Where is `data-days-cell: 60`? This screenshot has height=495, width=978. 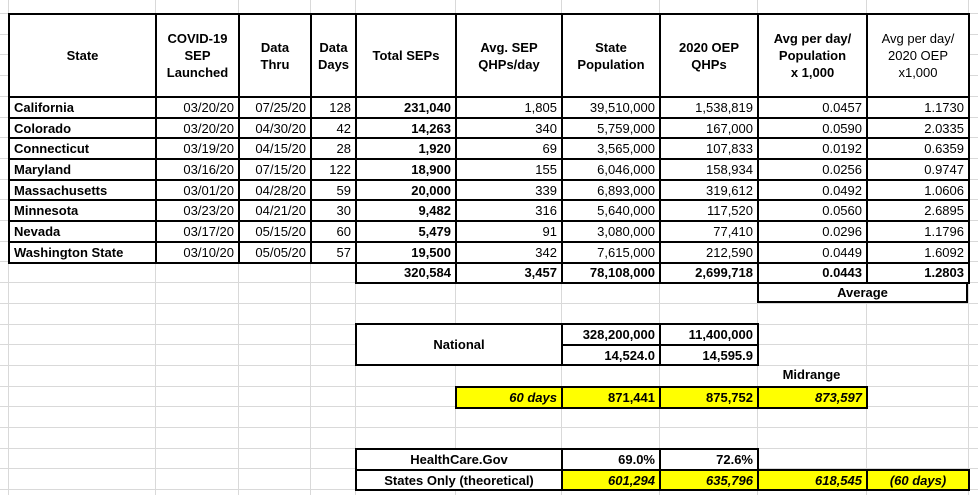 data-days-cell: 60 is located at coordinates (333, 231).